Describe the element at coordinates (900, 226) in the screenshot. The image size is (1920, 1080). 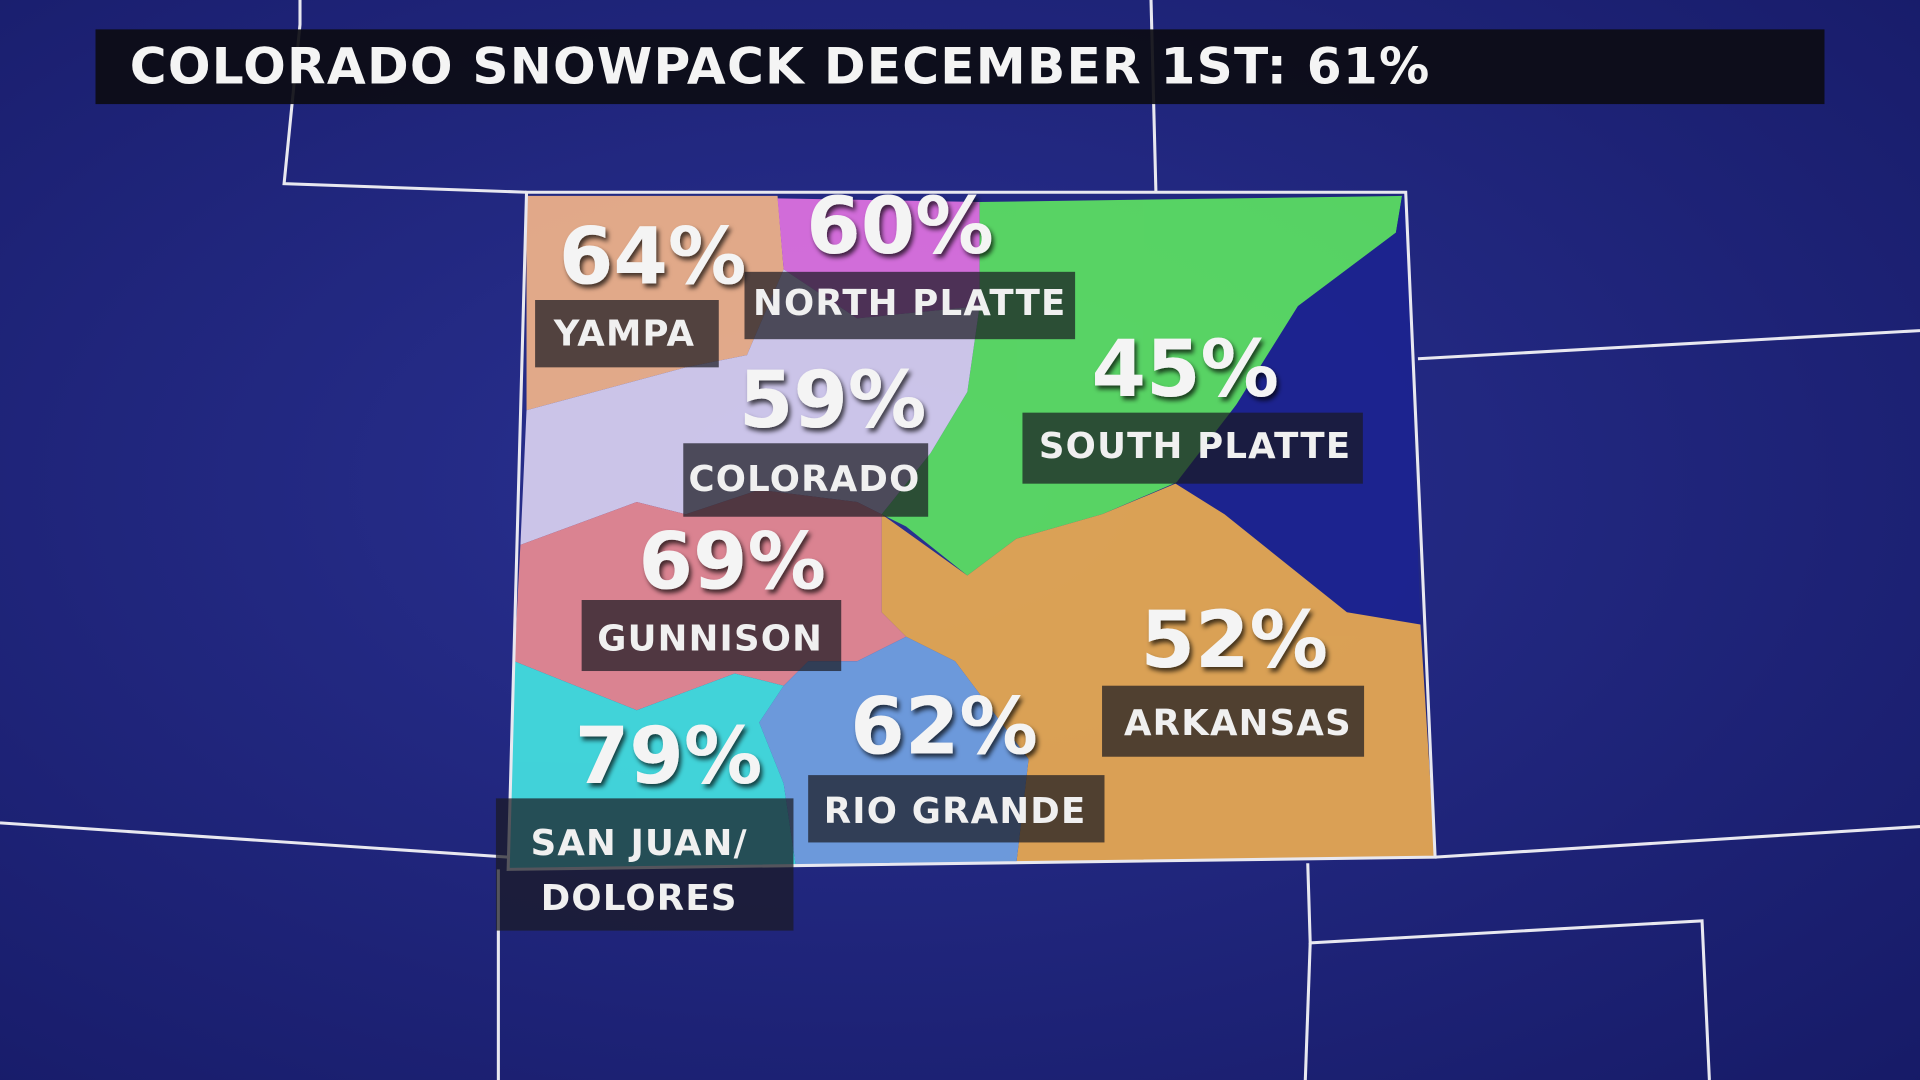
I see `basin-percent: 60%` at that location.